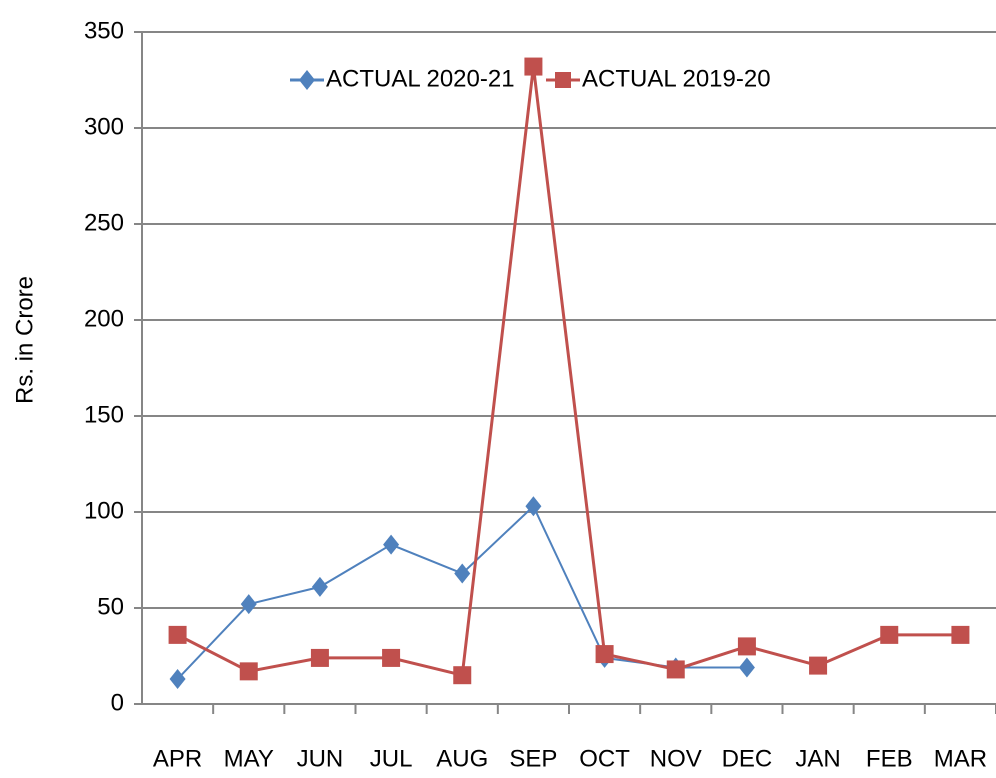 This screenshot has width=996, height=778. I want to click on y-axis-label: Rs. in Crore, so click(24, 340).